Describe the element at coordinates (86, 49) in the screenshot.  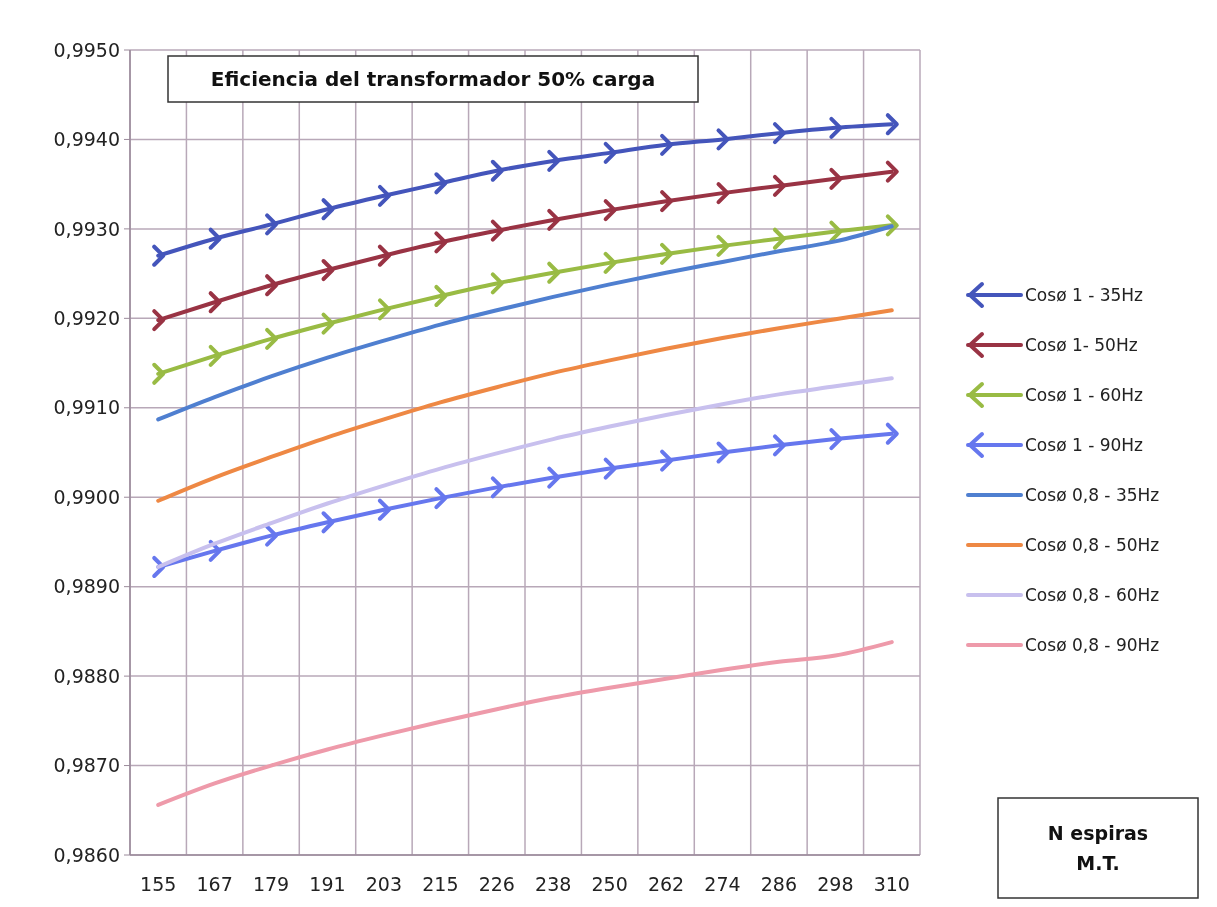
I see `y-tick-label: 0,9950` at that location.